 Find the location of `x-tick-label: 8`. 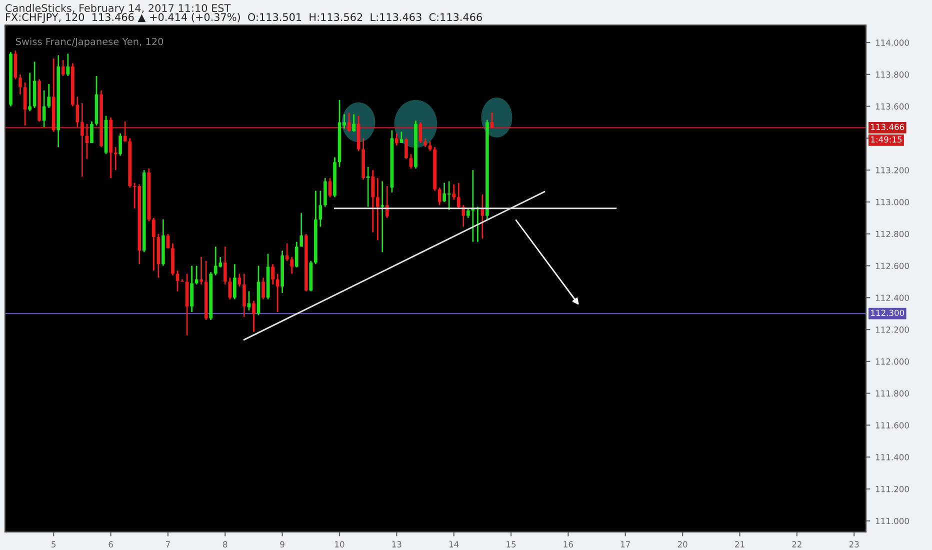

x-tick-label: 8 is located at coordinates (225, 544).